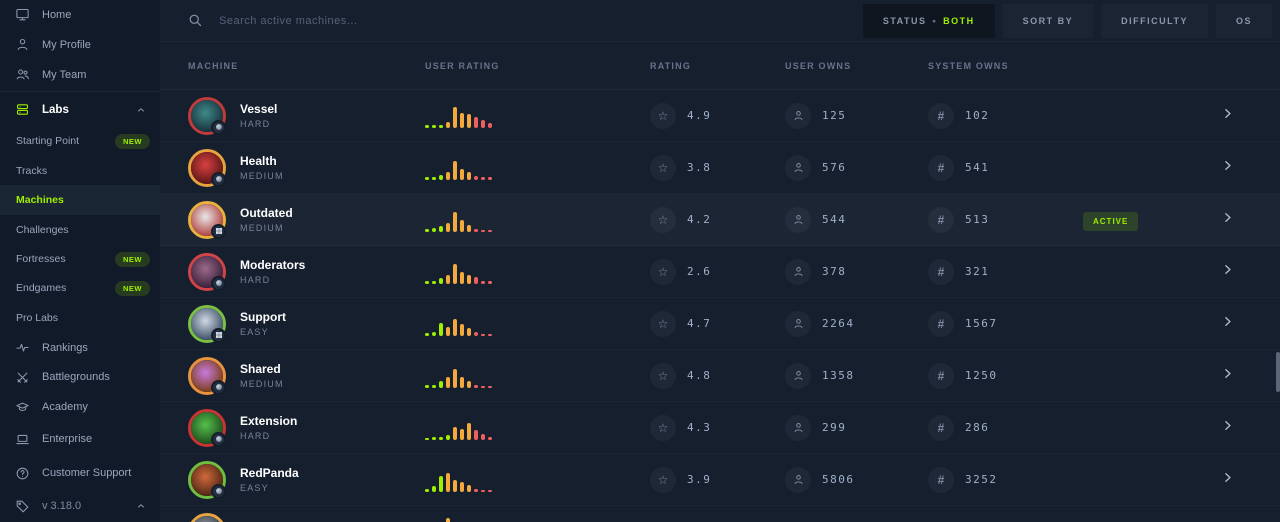 The image size is (1280, 522). Describe the element at coordinates (1111, 221) in the screenshot. I see `active-badge: ACTIVE` at that location.